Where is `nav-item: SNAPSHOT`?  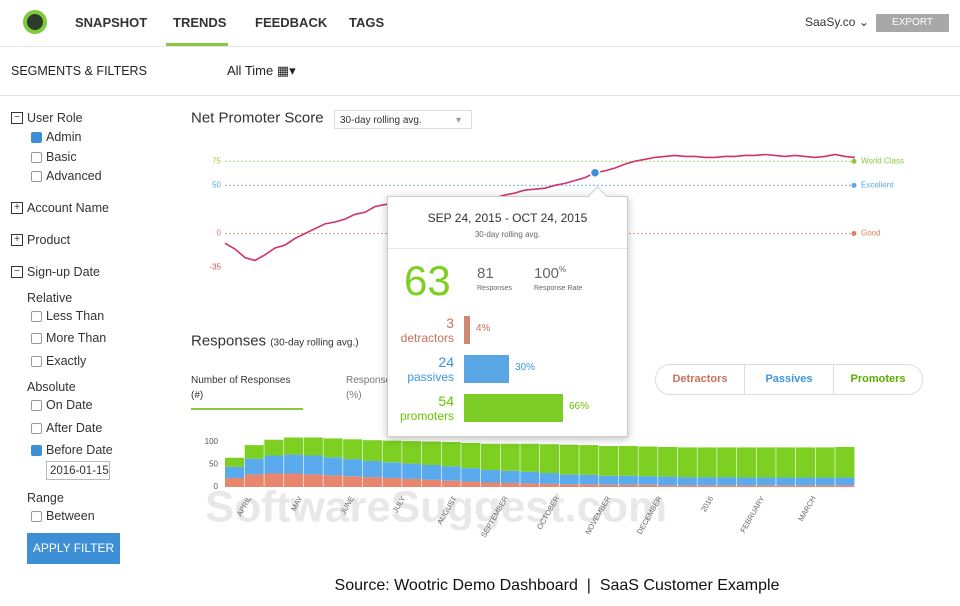
nav-item: SNAPSHOT is located at coordinates (111, 22).